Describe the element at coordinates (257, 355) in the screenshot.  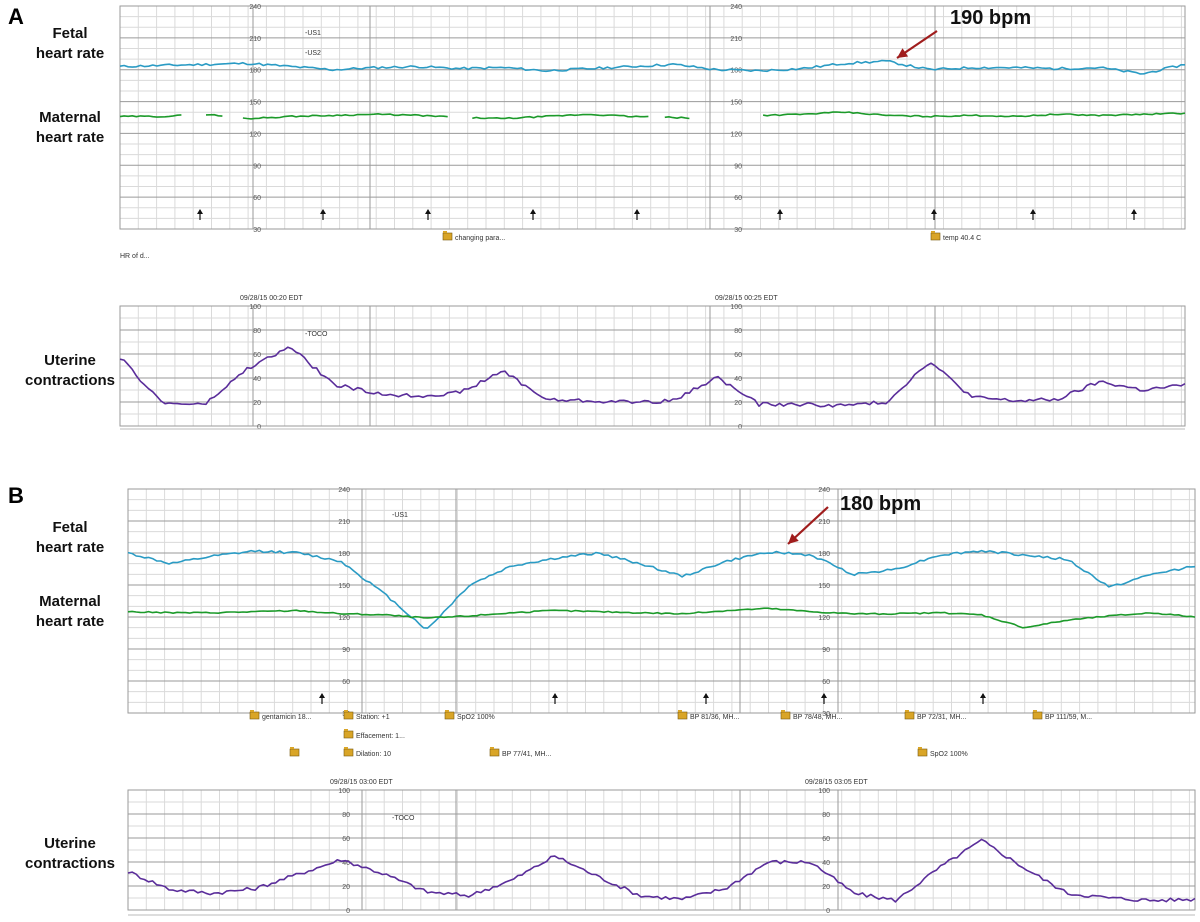
I see `toco-tick-label: 60` at that location.